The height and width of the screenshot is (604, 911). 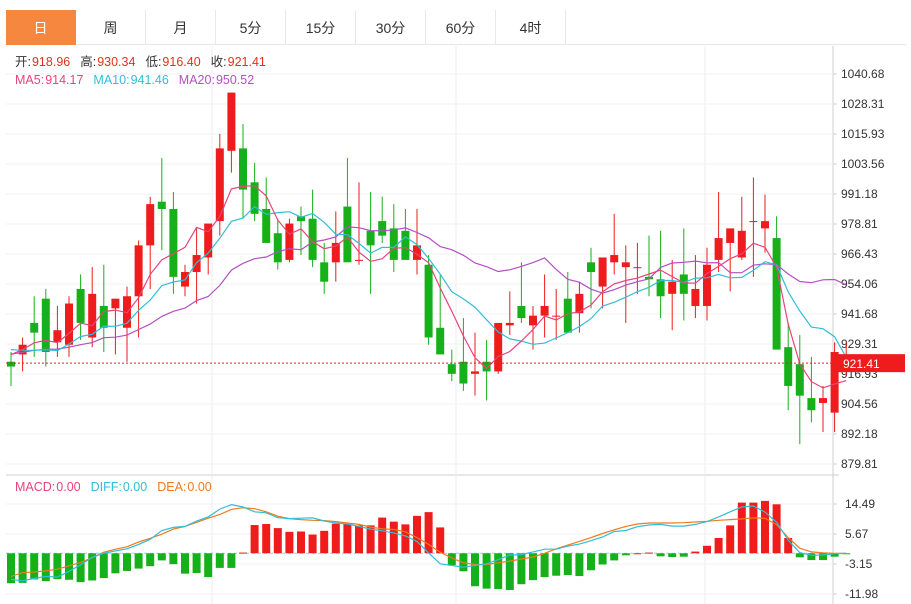 What do you see at coordinates (111, 80) in the screenshot?
I see `ma-label: MA10:` at bounding box center [111, 80].